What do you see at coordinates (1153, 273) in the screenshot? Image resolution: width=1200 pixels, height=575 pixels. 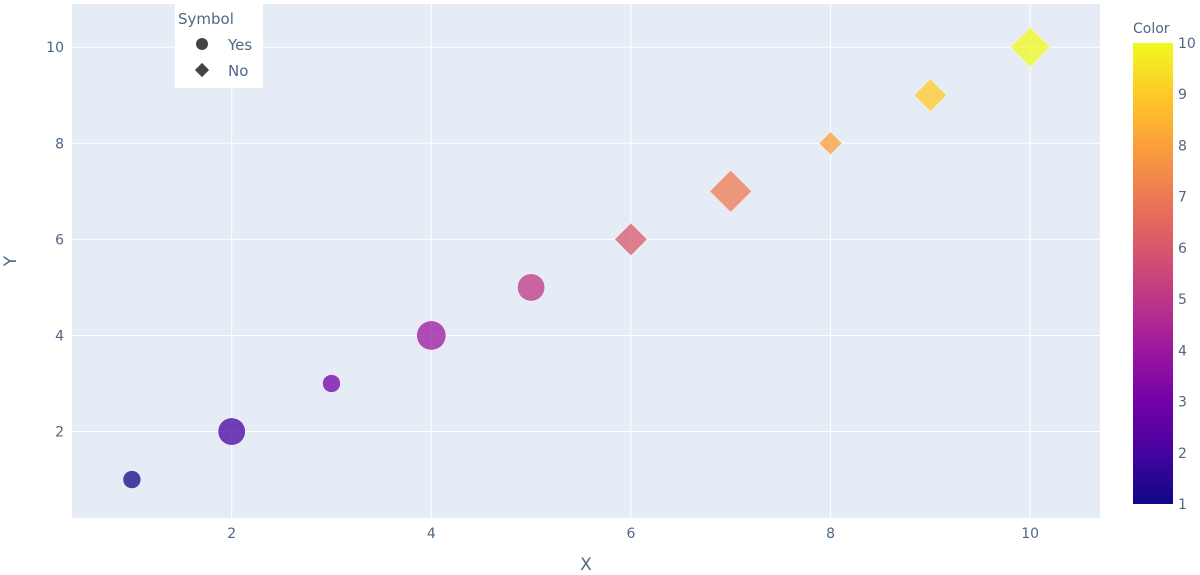 I see `colorbar-gradient` at bounding box center [1153, 273].